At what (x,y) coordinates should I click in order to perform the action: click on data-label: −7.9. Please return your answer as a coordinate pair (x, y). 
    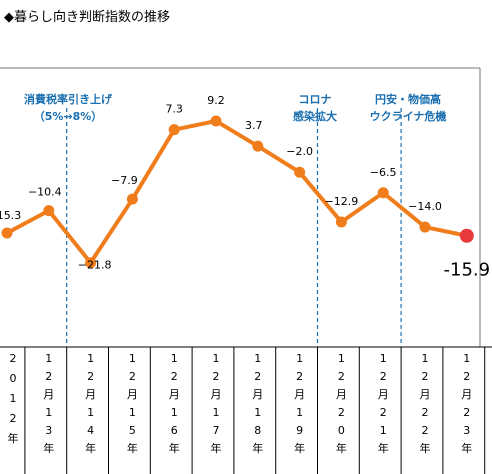
    Looking at the image, I should click on (124, 180).